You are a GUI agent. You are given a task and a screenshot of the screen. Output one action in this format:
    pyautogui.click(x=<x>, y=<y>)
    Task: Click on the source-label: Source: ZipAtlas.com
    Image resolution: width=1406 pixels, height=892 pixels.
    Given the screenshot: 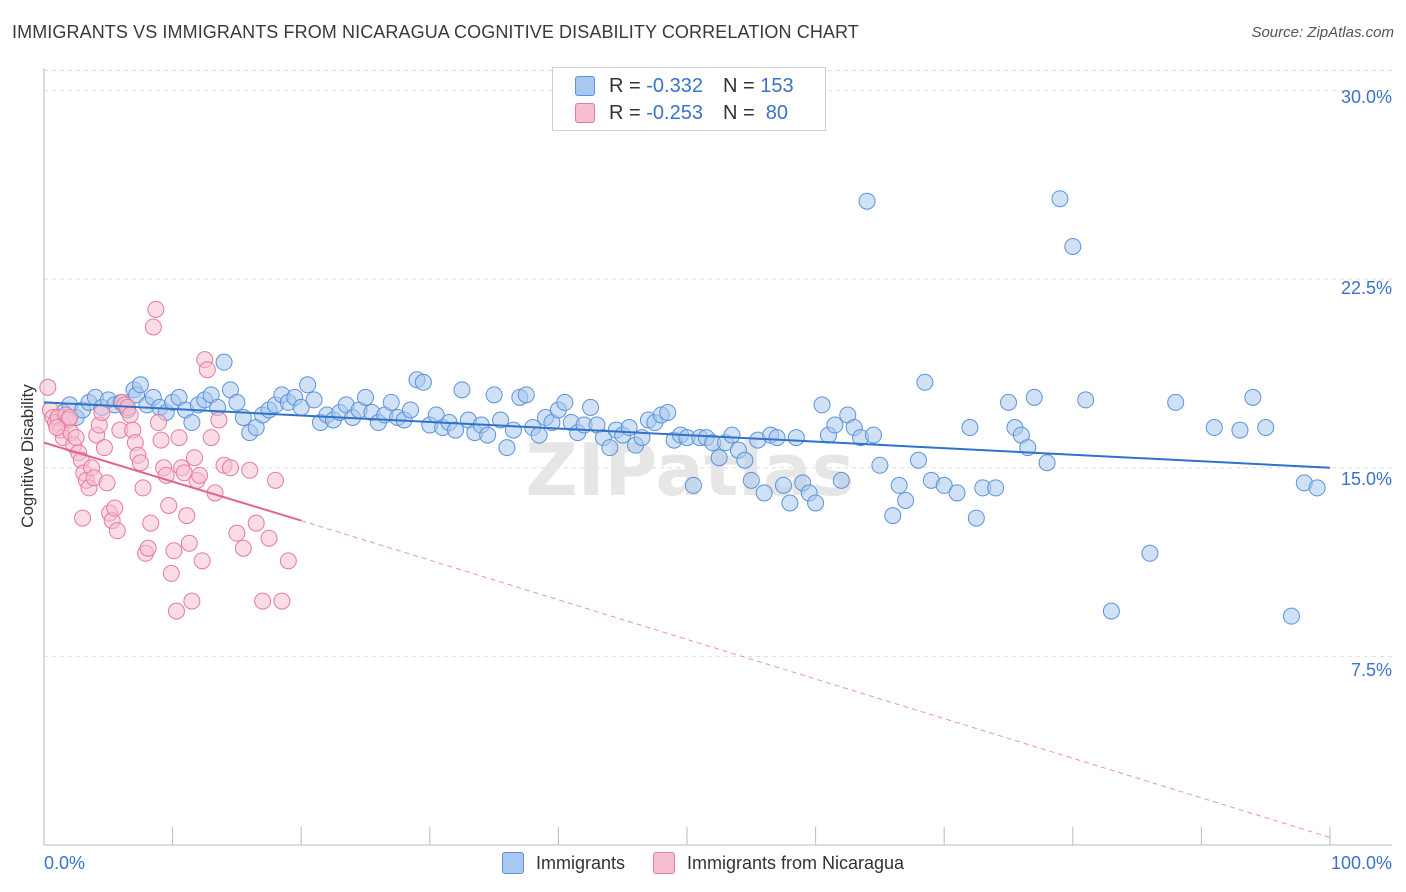 What is the action you would take?
    pyautogui.click(x=1322, y=32)
    